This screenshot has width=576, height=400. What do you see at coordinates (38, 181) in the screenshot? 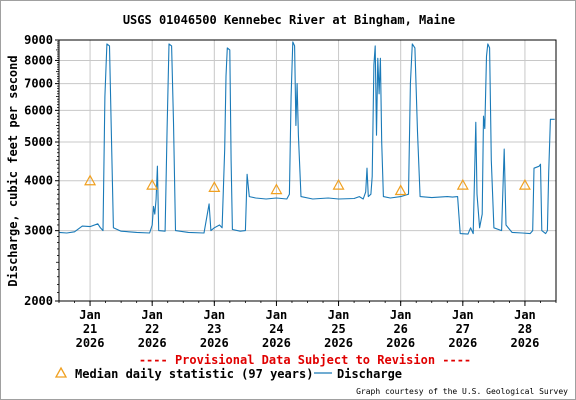
I see `y-tick-label: 4000` at bounding box center [38, 181].